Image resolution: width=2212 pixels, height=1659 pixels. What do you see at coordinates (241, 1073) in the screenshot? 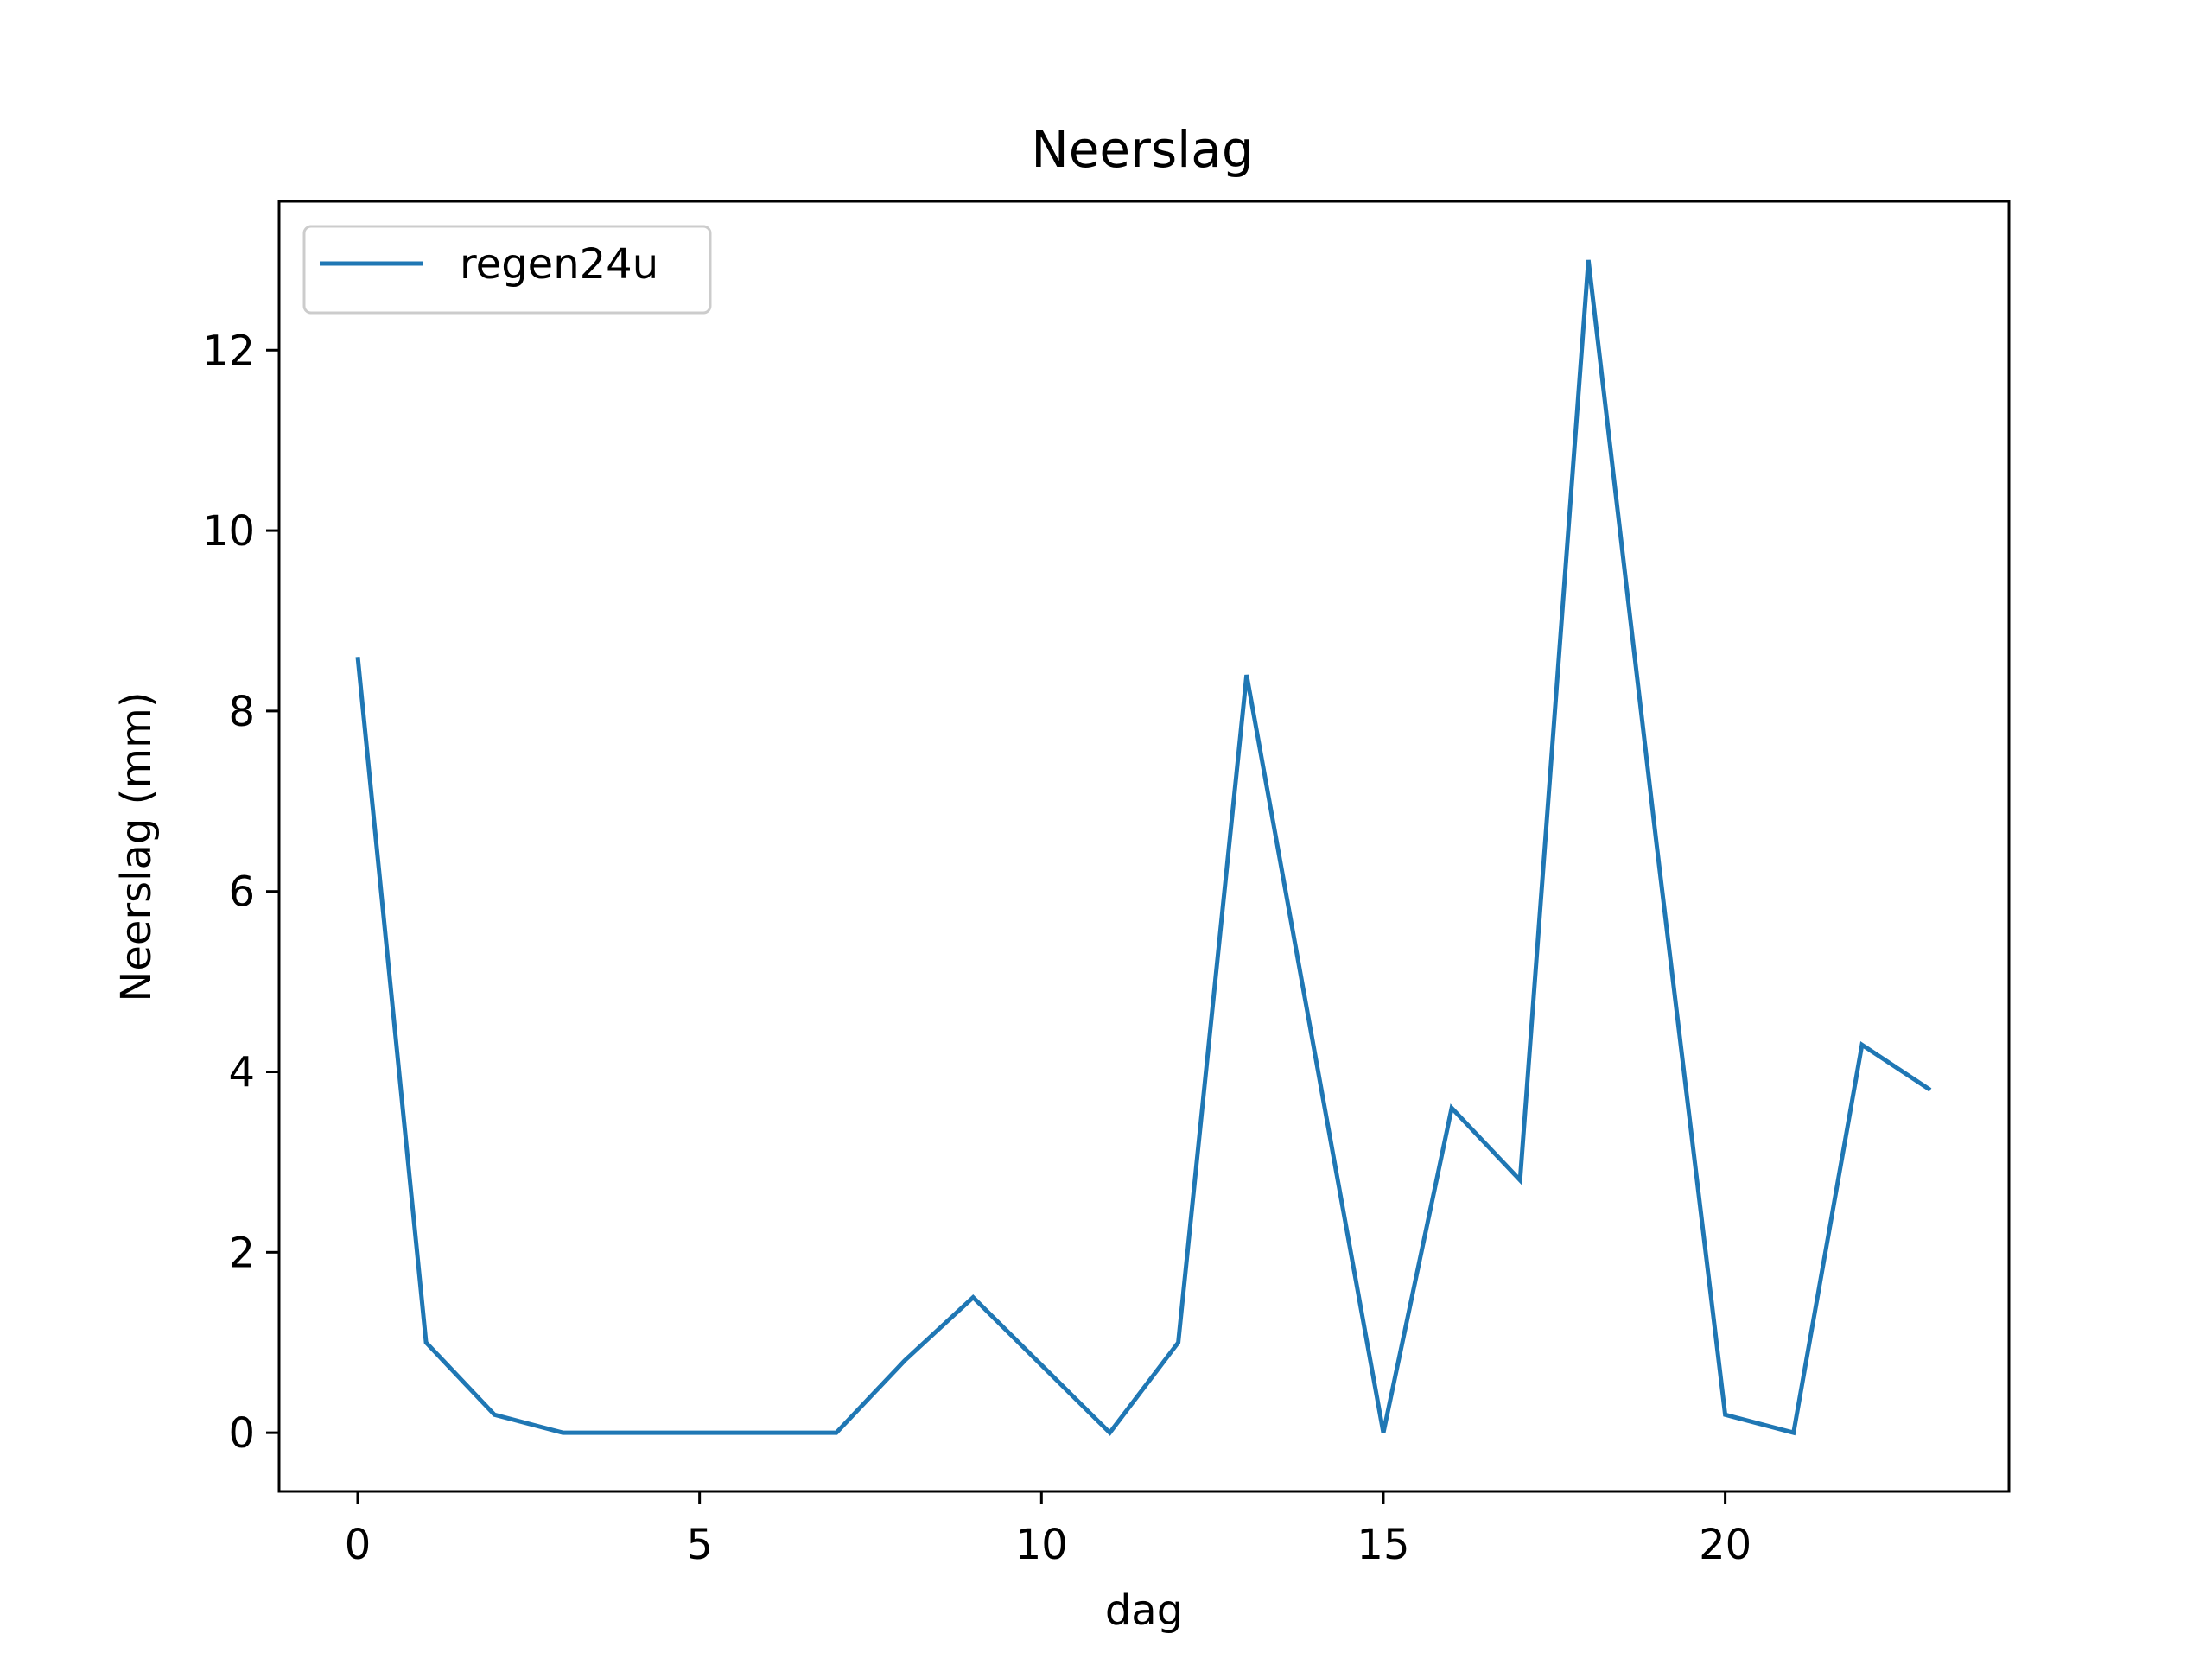
I see `y-tick-label: 4` at bounding box center [241, 1073].